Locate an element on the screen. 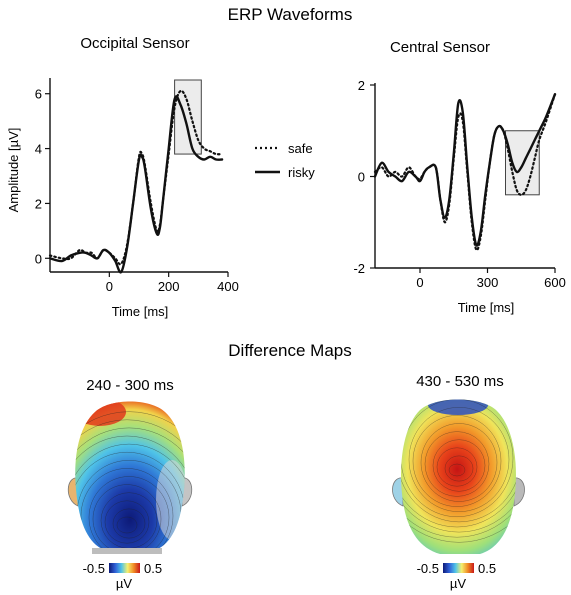  central-y-tick-label: 0 is located at coordinates (361, 177).